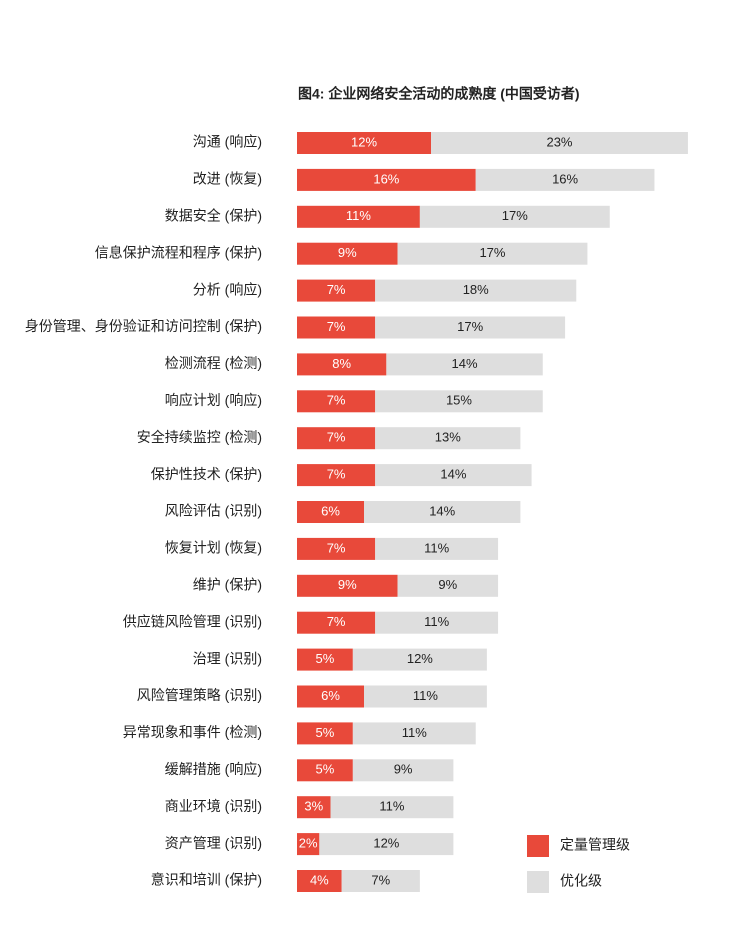 The height and width of the screenshot is (927, 740). What do you see at coordinates (192, 621) in the screenshot?
I see `category-label: 供应链风险管理 (识别)` at bounding box center [192, 621].